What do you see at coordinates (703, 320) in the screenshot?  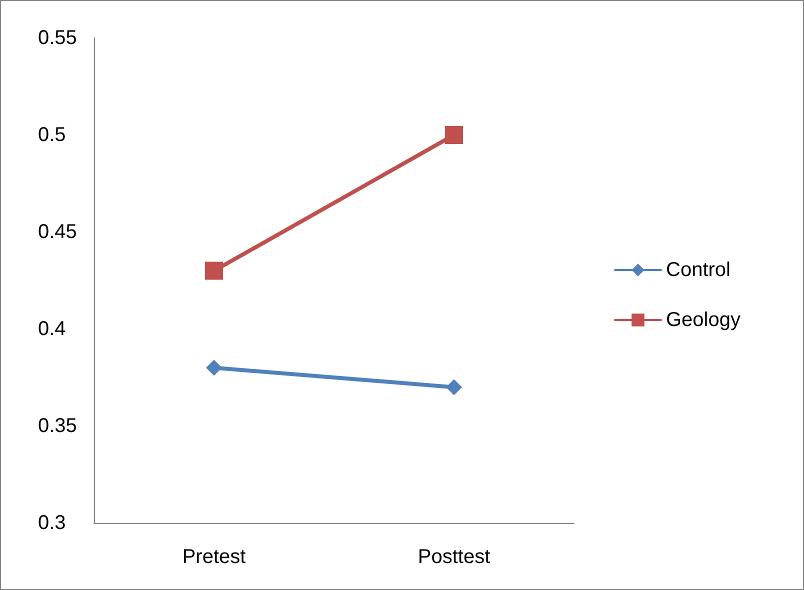 I see `legend-label: Geology` at bounding box center [703, 320].